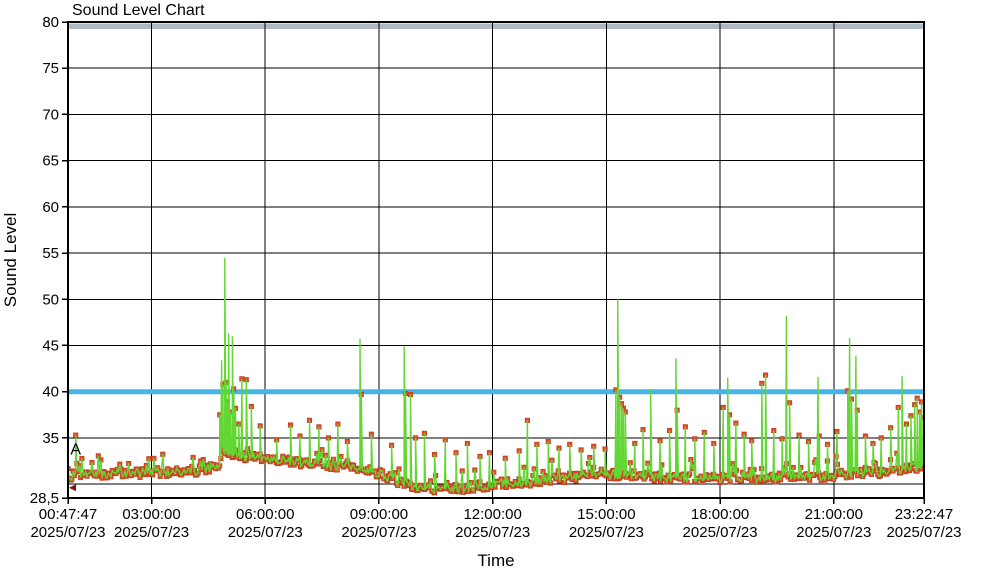 This screenshot has width=990, height=588. I want to click on cursor-annotation: A, so click(75, 467).